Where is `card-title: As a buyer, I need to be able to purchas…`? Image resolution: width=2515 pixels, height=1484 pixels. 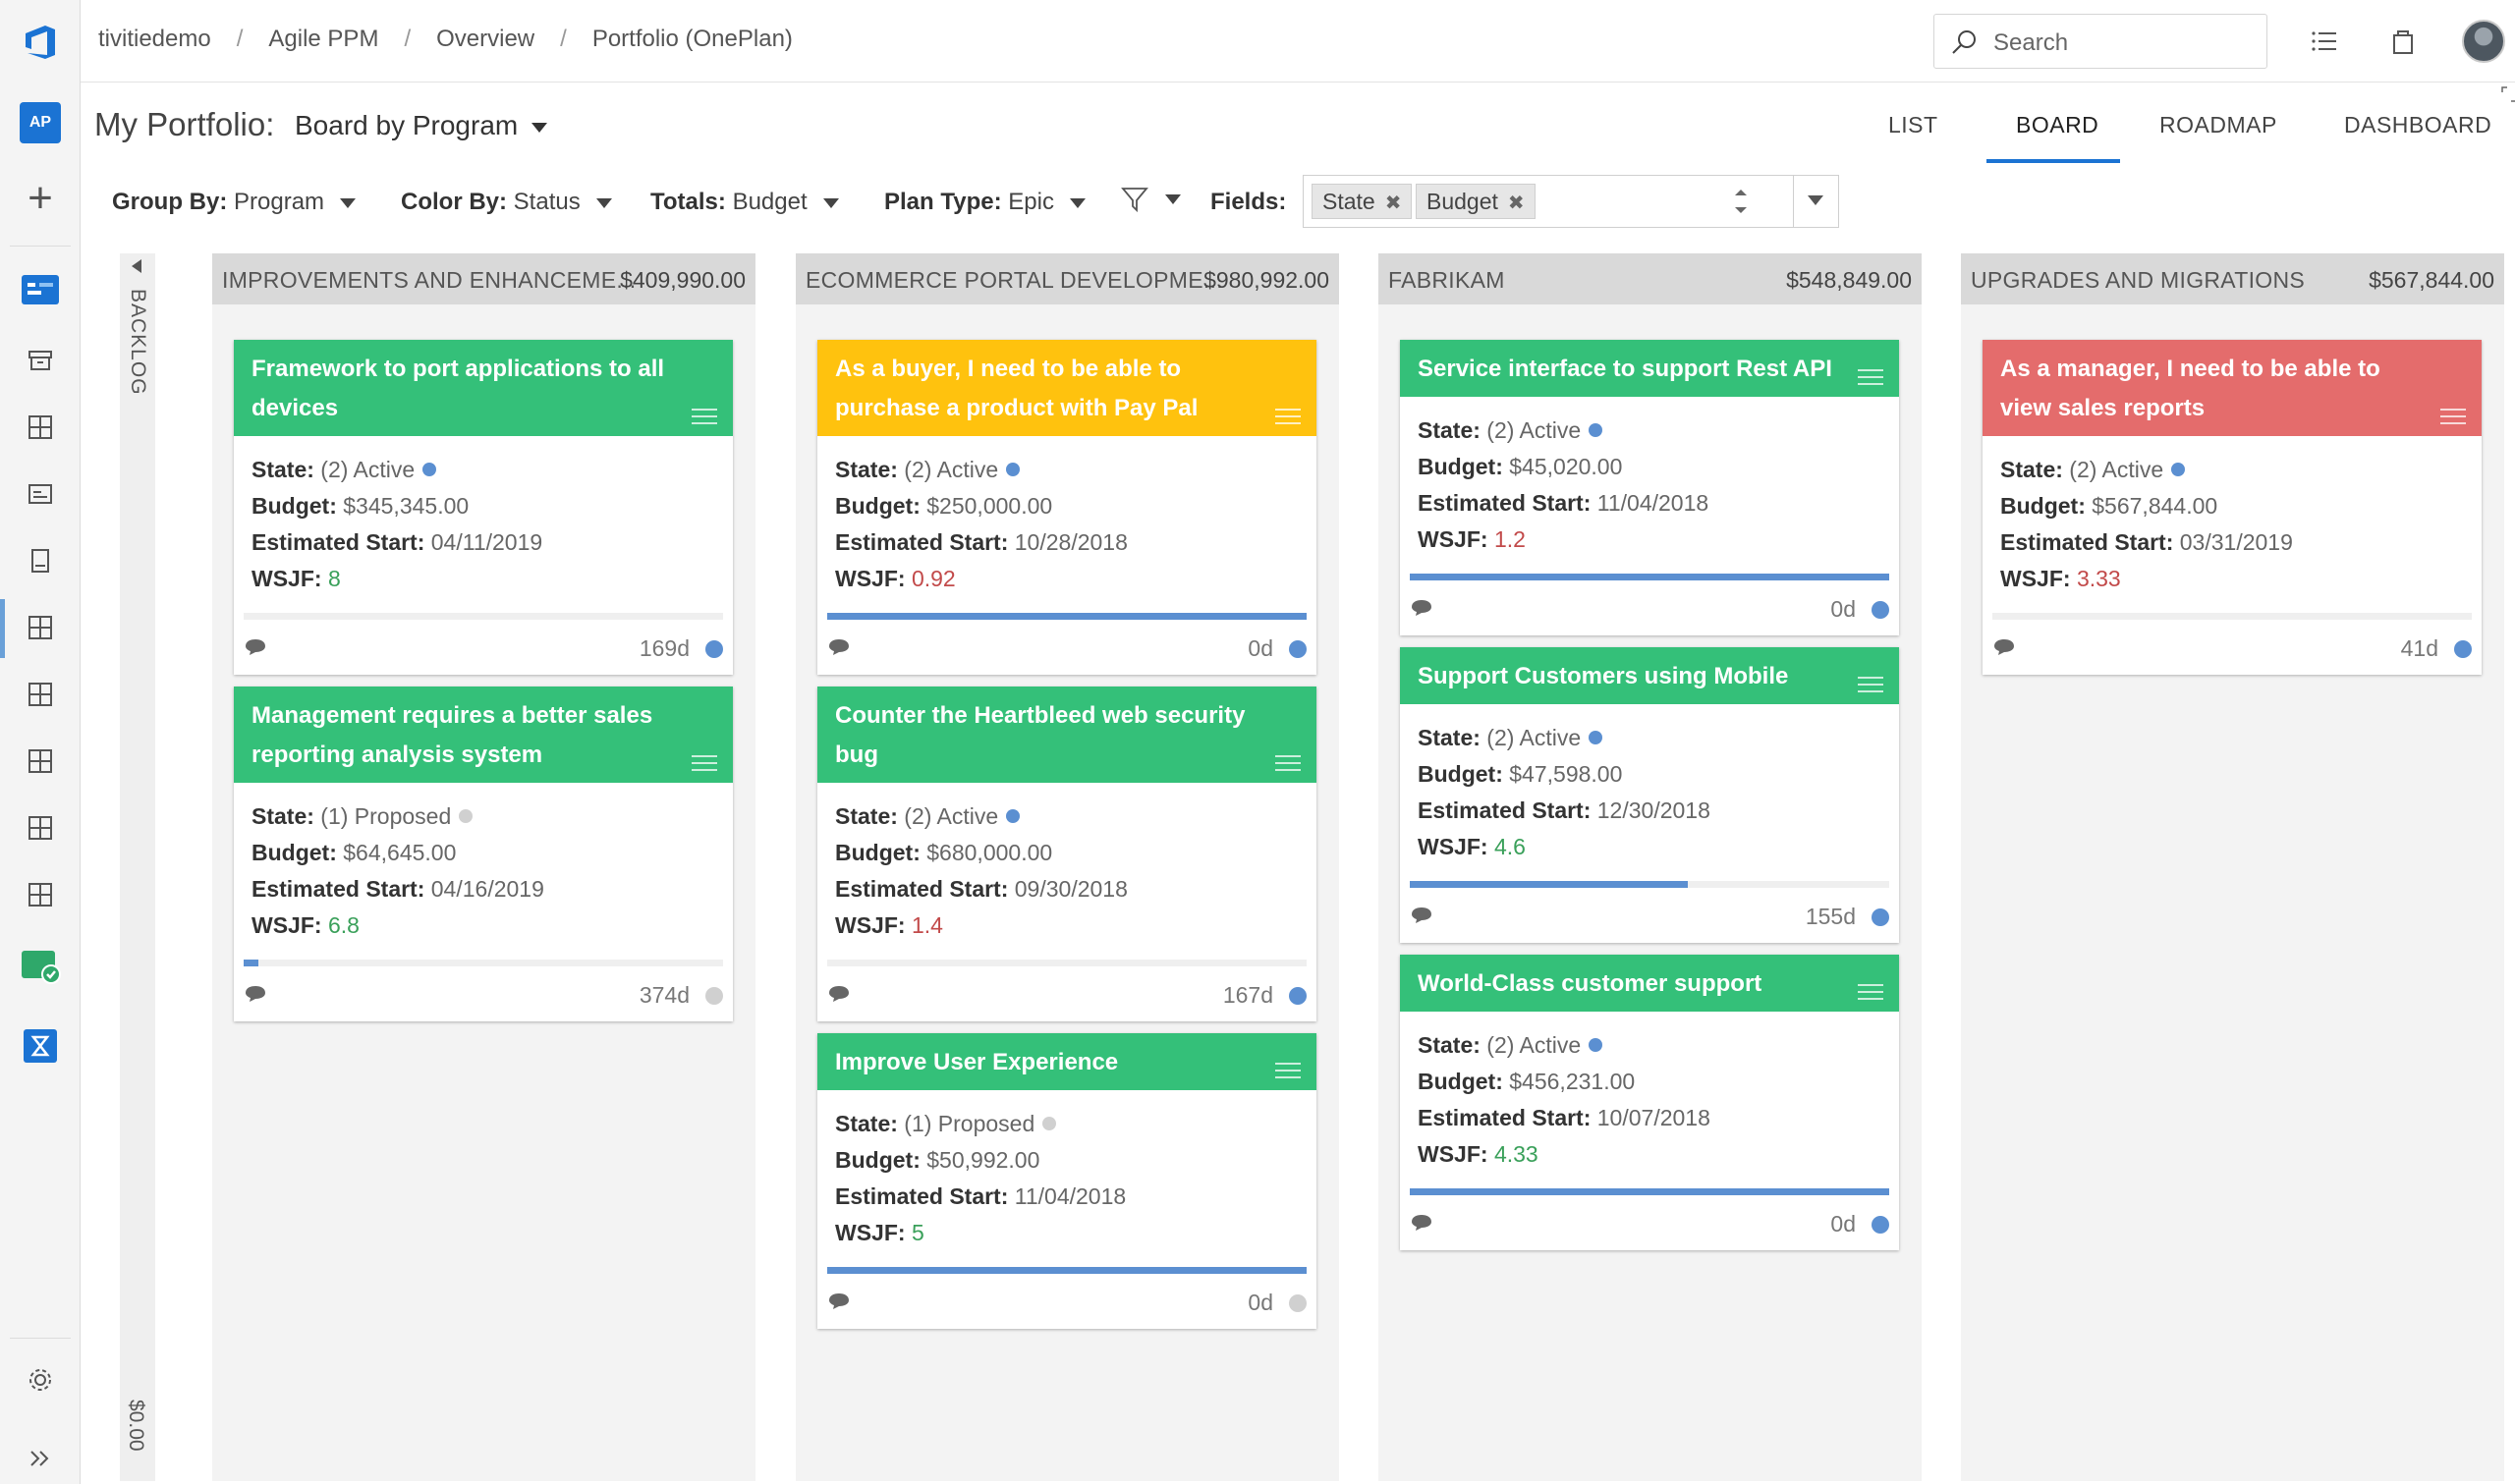 card-title: As a buyer, I need to be able to purchas… is located at coordinates (1017, 388).